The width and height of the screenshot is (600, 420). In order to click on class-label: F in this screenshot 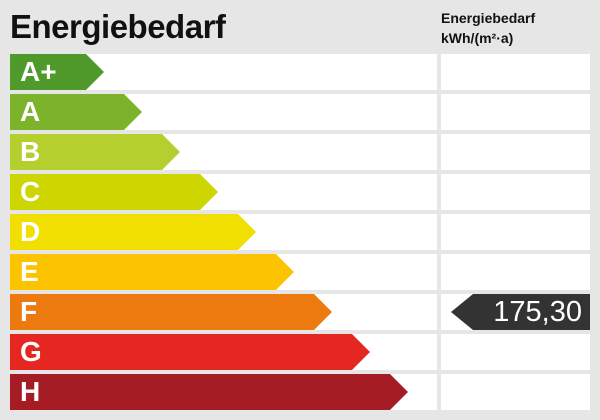, I will do `click(29, 311)`.